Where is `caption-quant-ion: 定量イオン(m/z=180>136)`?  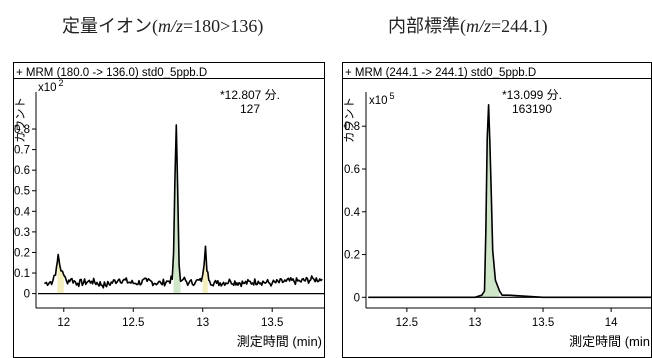
caption-quant-ion: 定量イオン(m/z=180>136) is located at coordinates (162, 25).